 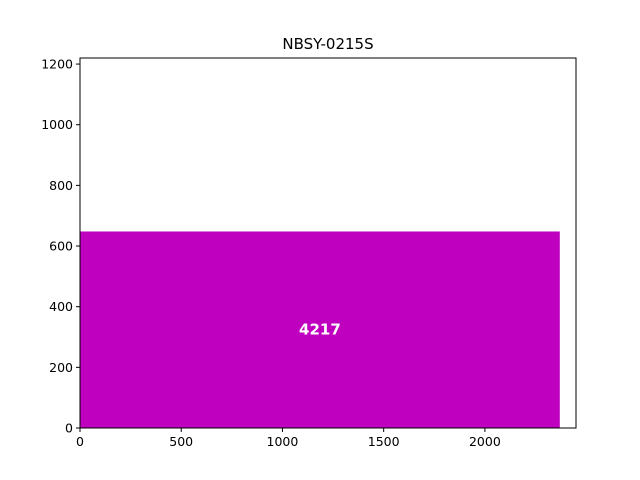 I want to click on x-tick-label: 2000, so click(x=485, y=441).